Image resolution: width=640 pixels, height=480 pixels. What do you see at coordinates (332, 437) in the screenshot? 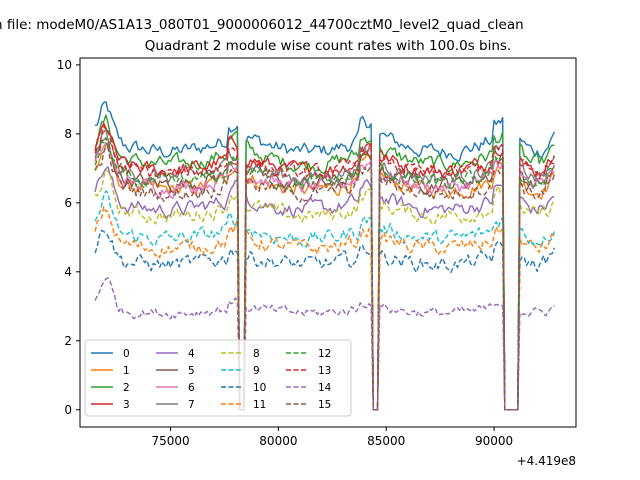
I see `x-axis: 75000 80000 85000 90000` at bounding box center [332, 437].